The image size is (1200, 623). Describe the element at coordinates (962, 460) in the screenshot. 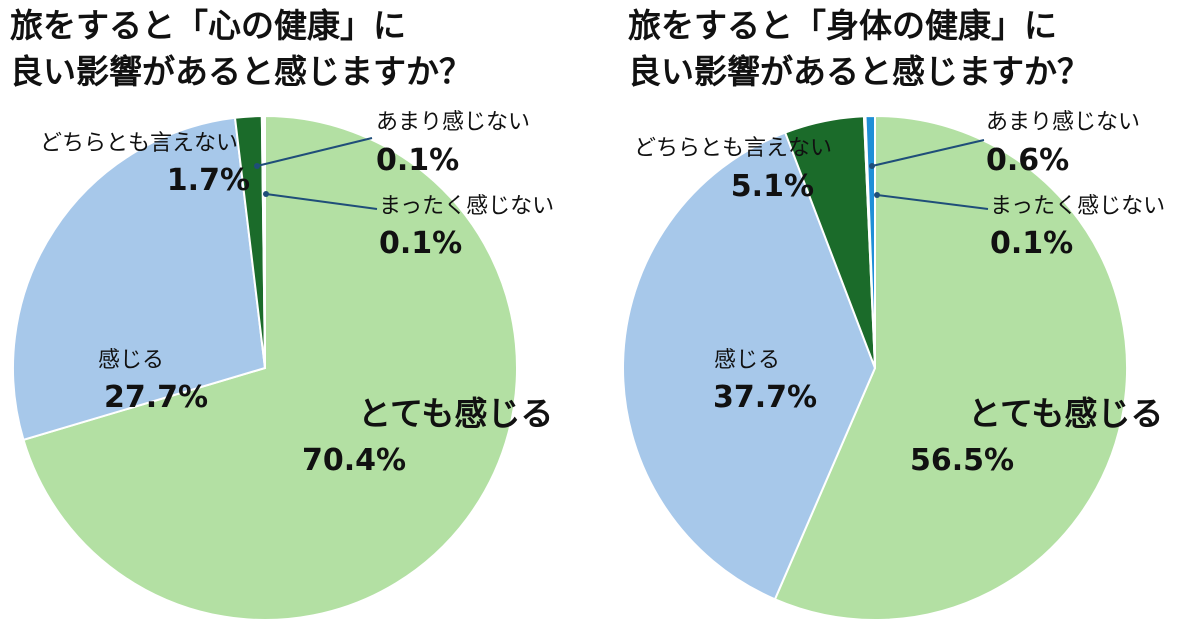

I see `slice-value-label: 56.5%` at that location.